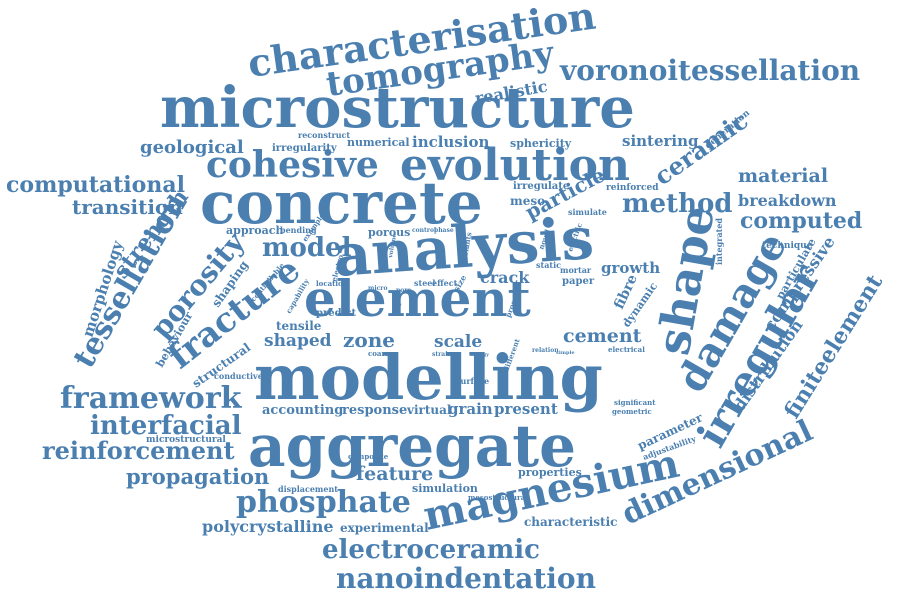  What do you see at coordinates (541, 186) in the screenshot?
I see `word-irregulate: irregulate` at bounding box center [541, 186].